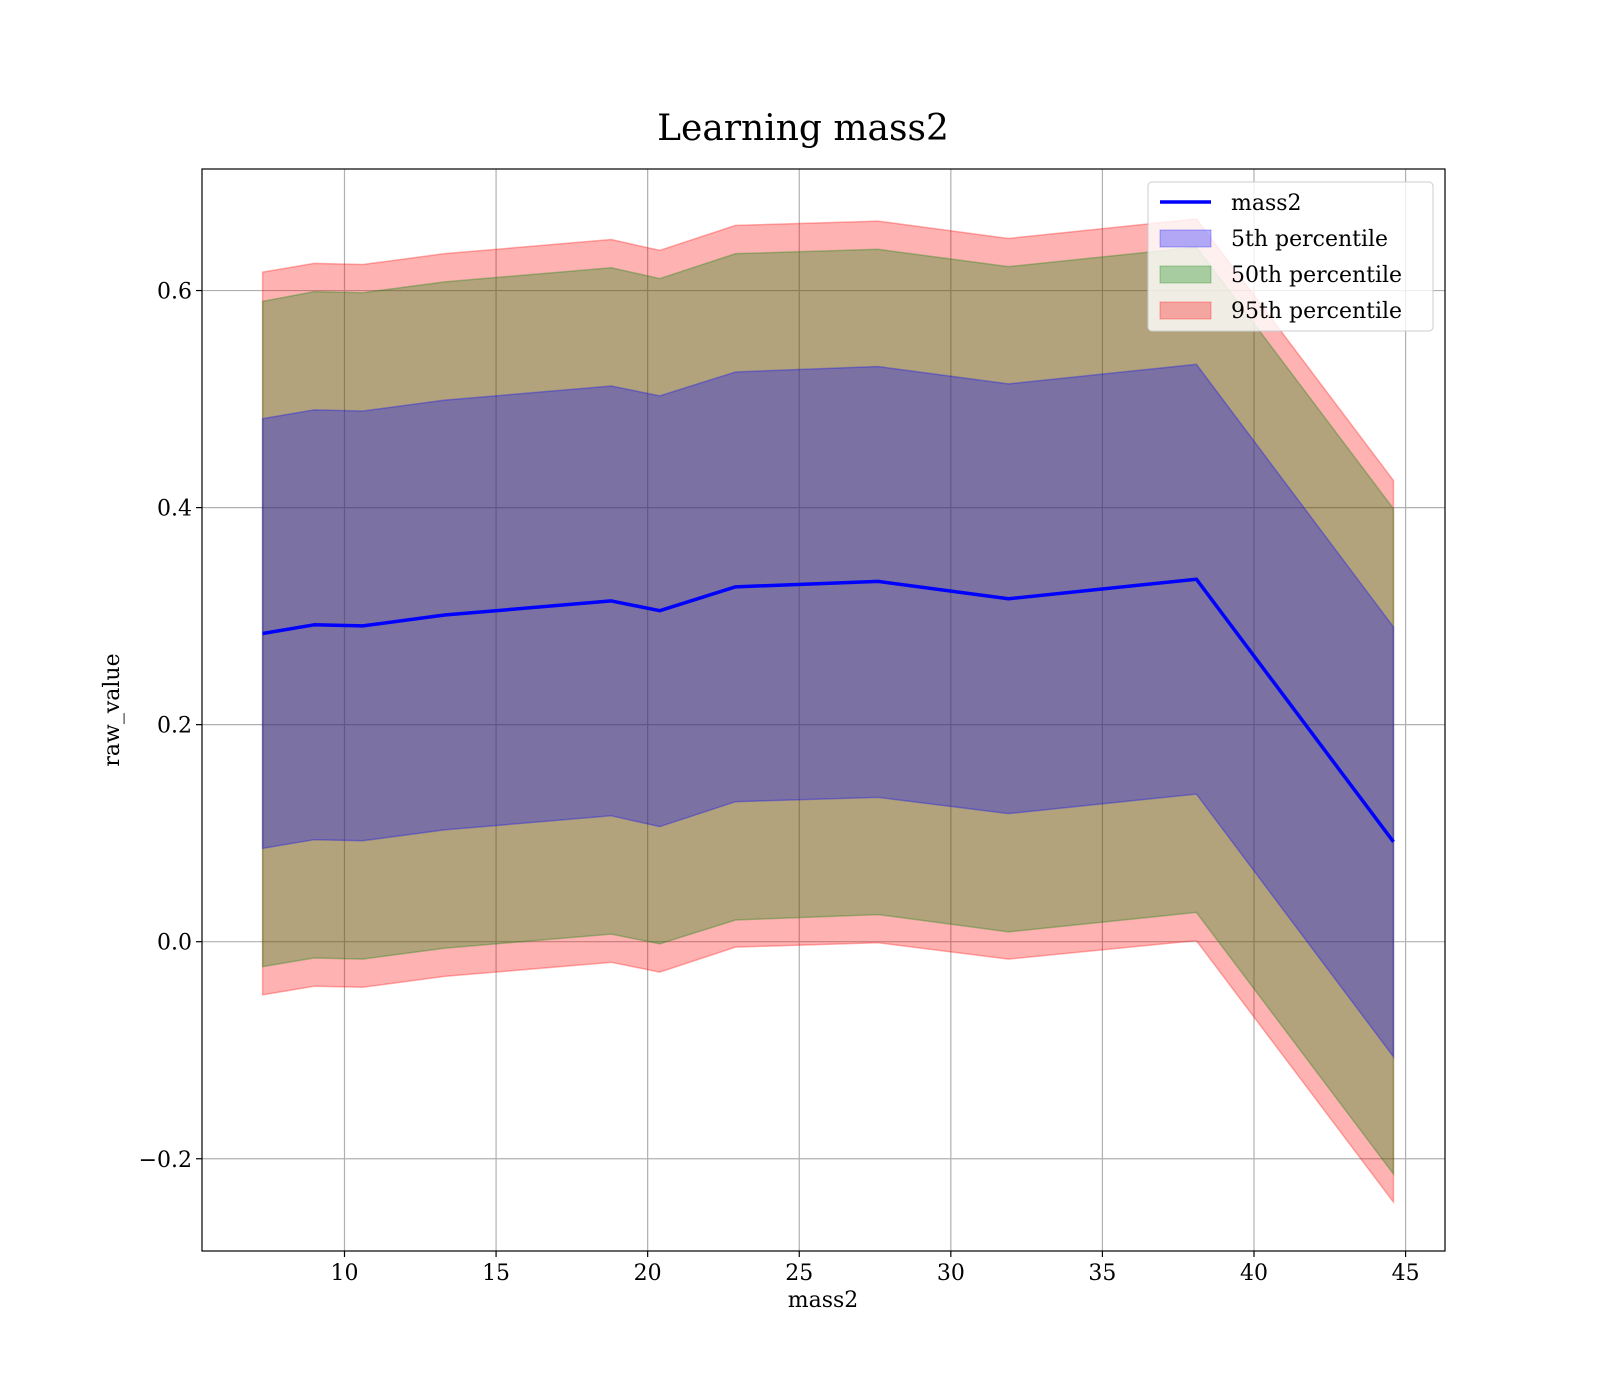  What do you see at coordinates (165, 1160) in the screenshot?
I see `y-tick-label: −0.2` at bounding box center [165, 1160].